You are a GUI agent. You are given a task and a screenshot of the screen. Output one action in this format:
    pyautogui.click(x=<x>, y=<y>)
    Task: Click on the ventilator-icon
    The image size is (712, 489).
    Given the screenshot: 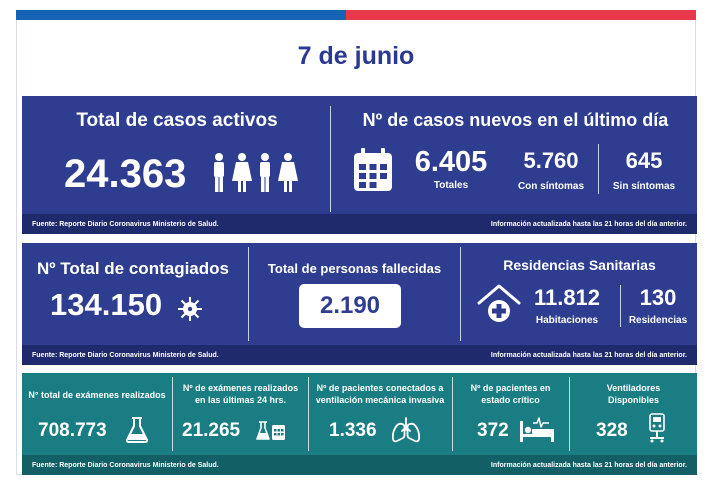 What is the action you would take?
    pyautogui.click(x=657, y=428)
    